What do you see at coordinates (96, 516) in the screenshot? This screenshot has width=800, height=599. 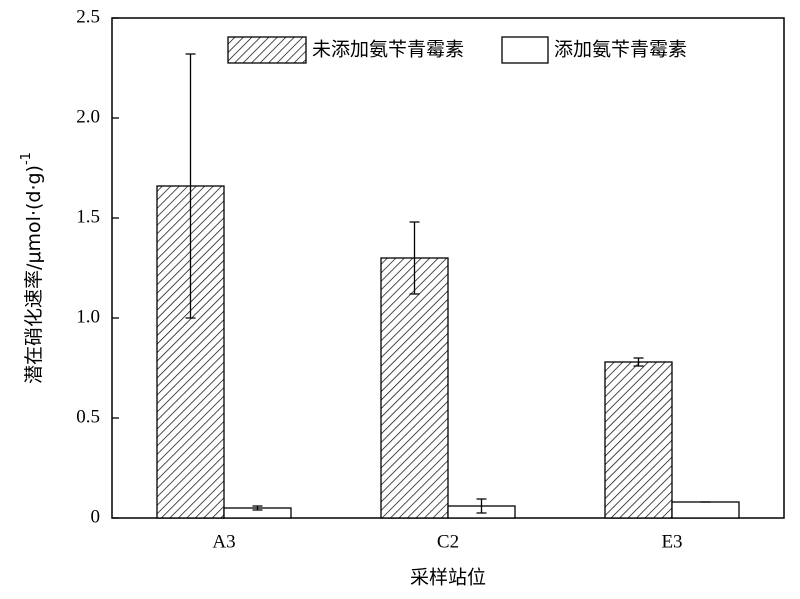 I see `y-tick-label: 0` at bounding box center [96, 516].